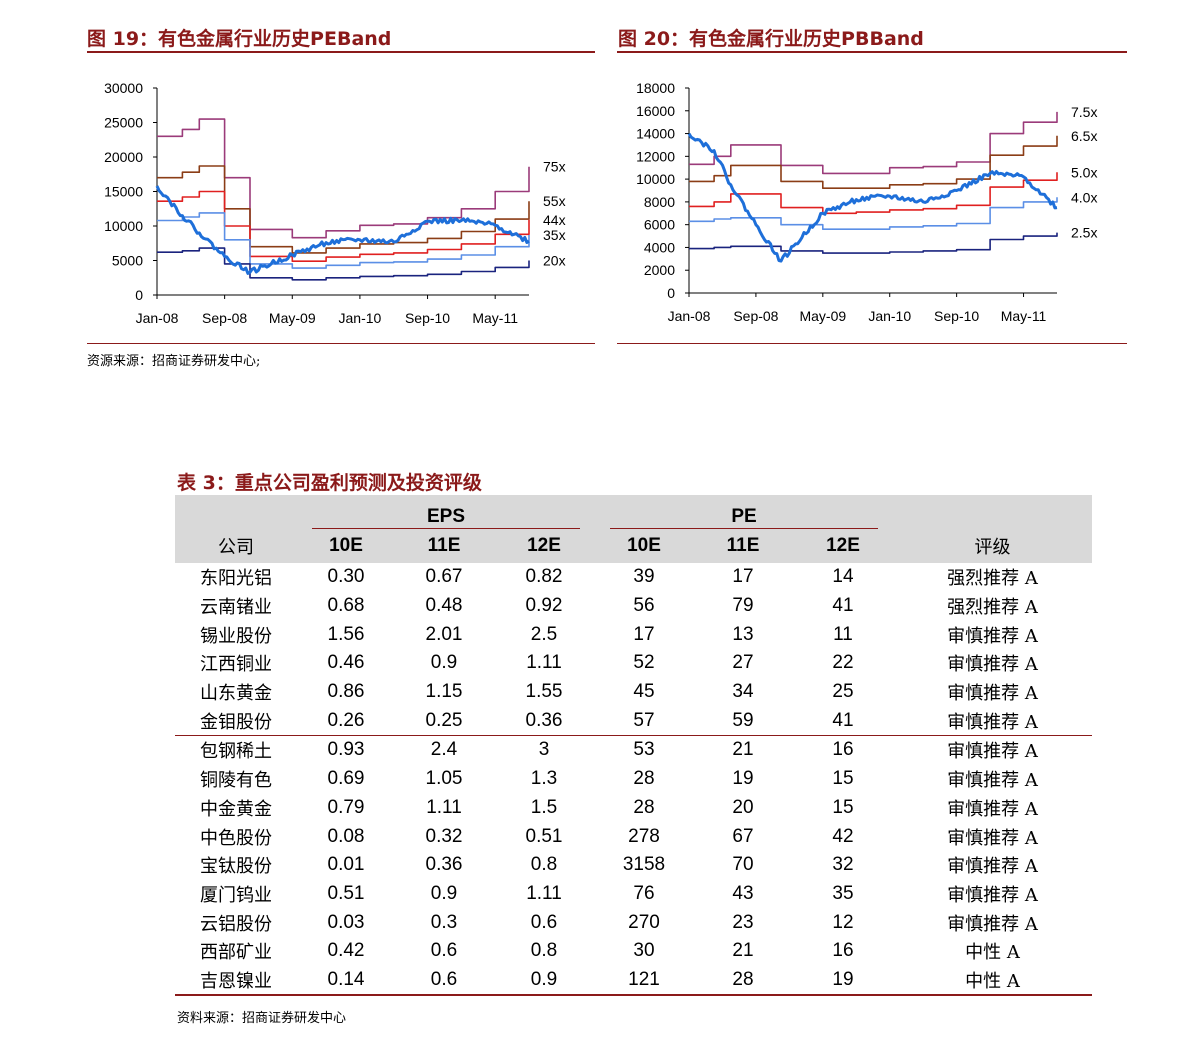  I want to click on cell-company: 厦门钨业, so click(236, 895).